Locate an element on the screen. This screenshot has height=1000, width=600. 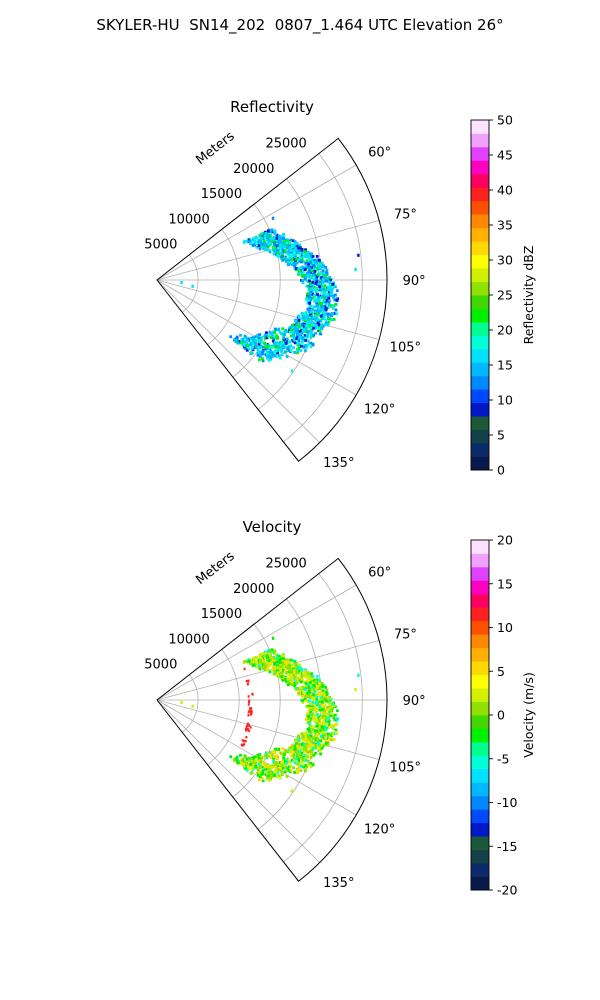
colorbar-swatch is located at coordinates (480, 587).